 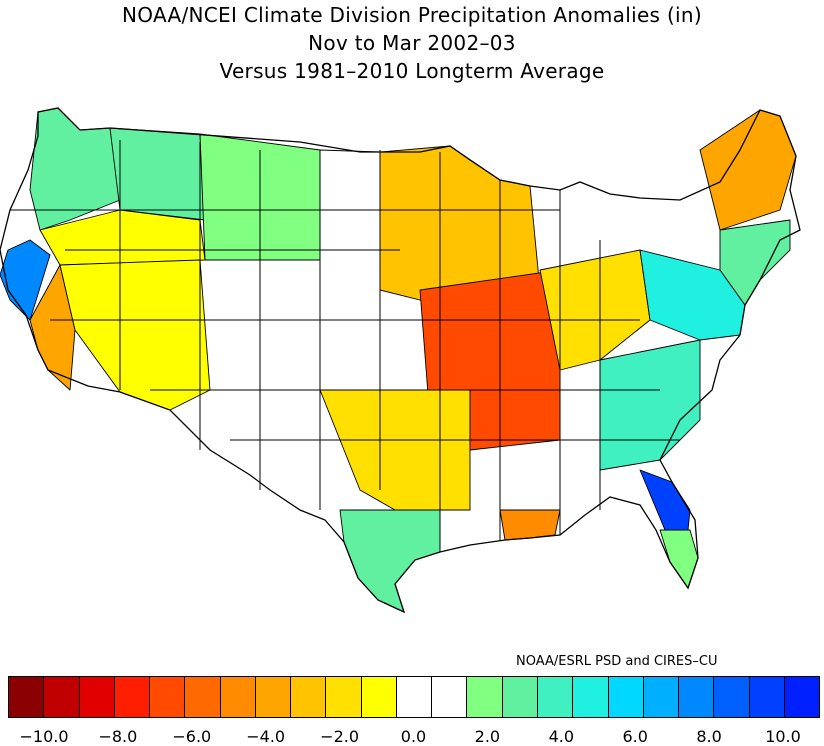 I want to click on legend-tick-label: −2.0, so click(x=340, y=736).